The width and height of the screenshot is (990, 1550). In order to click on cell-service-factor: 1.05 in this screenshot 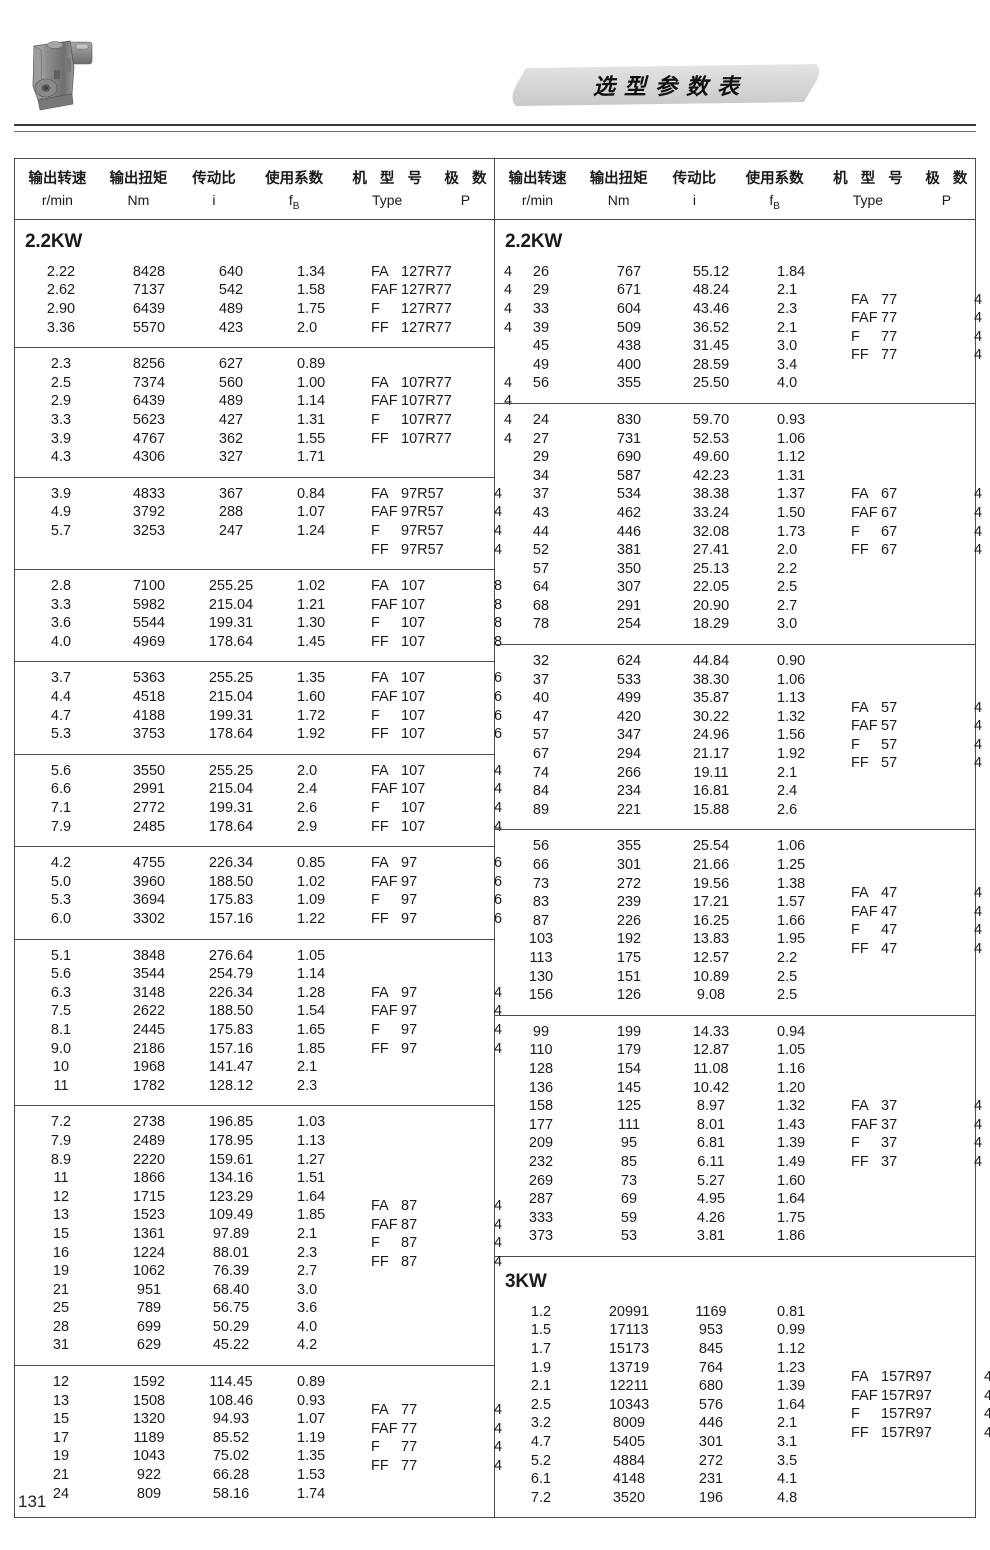, I will do `click(311, 955)`.